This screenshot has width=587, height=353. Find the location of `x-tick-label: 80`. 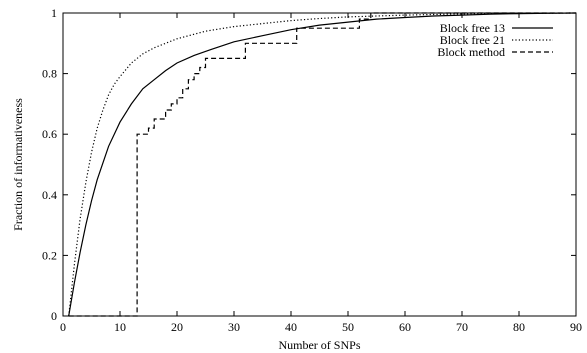

x-tick-label: 80 is located at coordinates (519, 327).